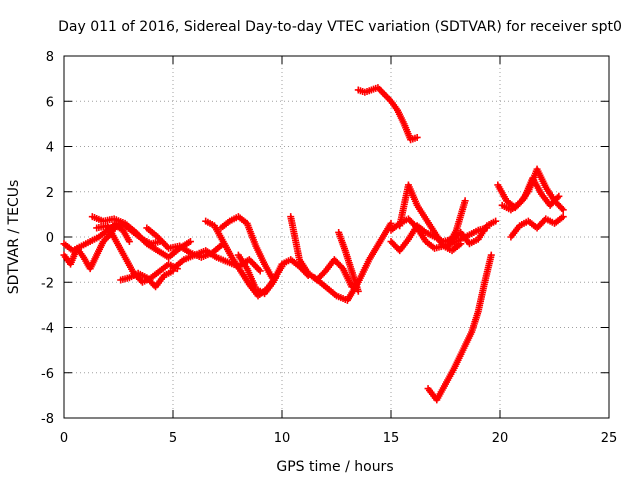  Describe the element at coordinates (532, 189) in the screenshot. I see `series-arc-u` at that location.